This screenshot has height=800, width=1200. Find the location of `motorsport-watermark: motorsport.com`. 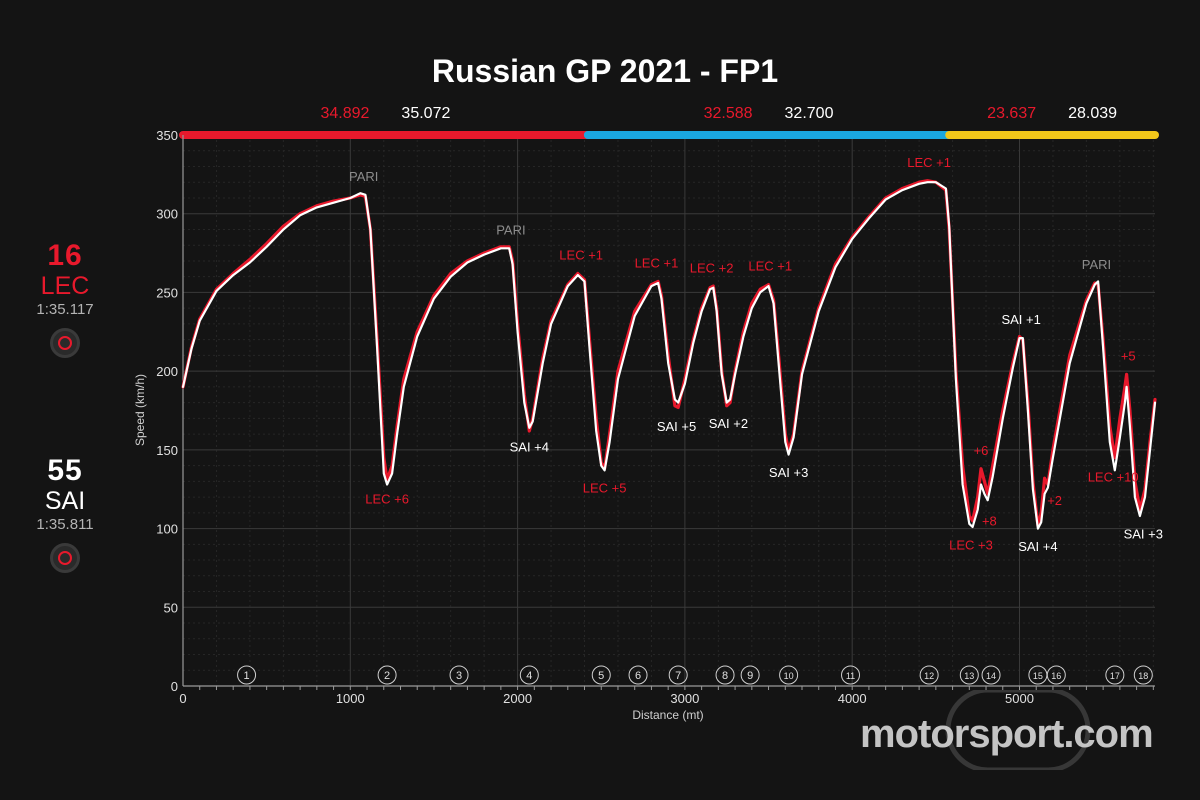

motorsport-watermark: motorsport.com is located at coordinates (1010, 730).